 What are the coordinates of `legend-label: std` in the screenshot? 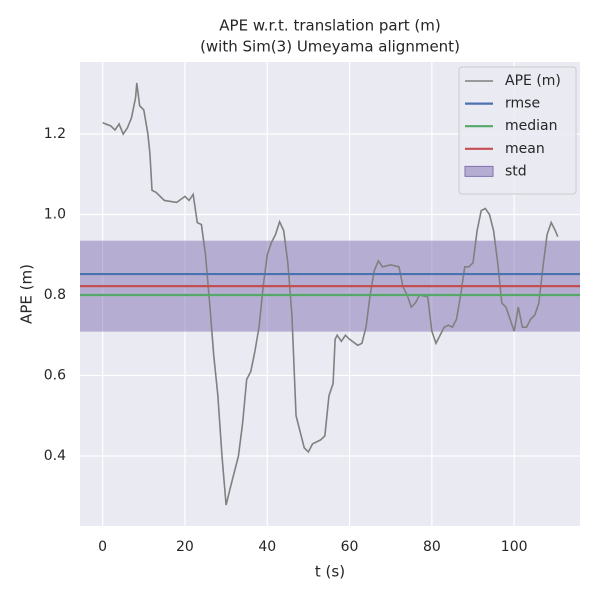 It's located at (516, 171).